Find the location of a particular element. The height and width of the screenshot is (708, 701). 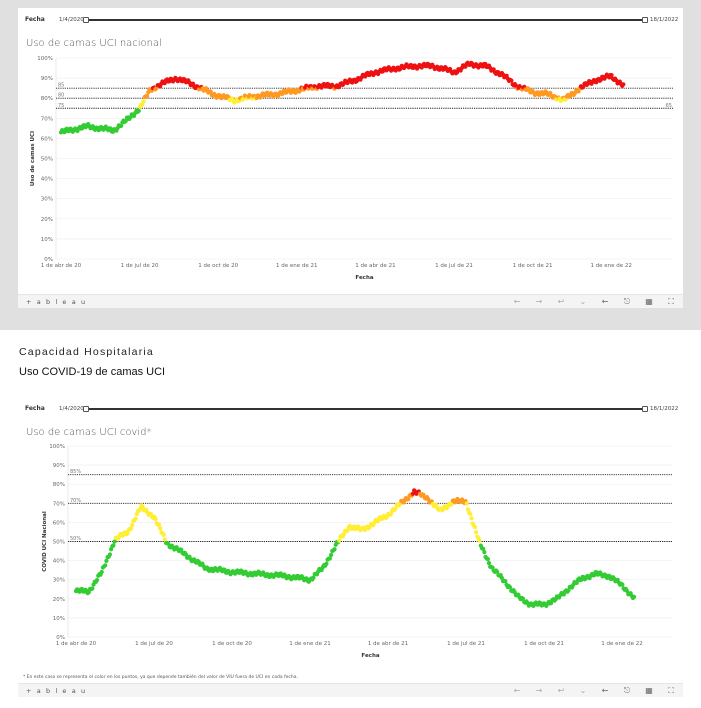

y-tick-label: 40% is located at coordinates (59, 562).